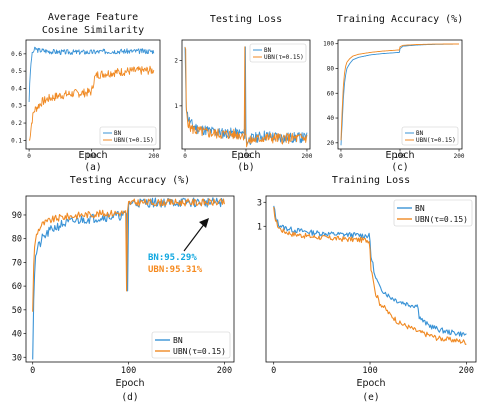  I want to click on chart-title: Testing Accuracy (%), so click(130, 180).